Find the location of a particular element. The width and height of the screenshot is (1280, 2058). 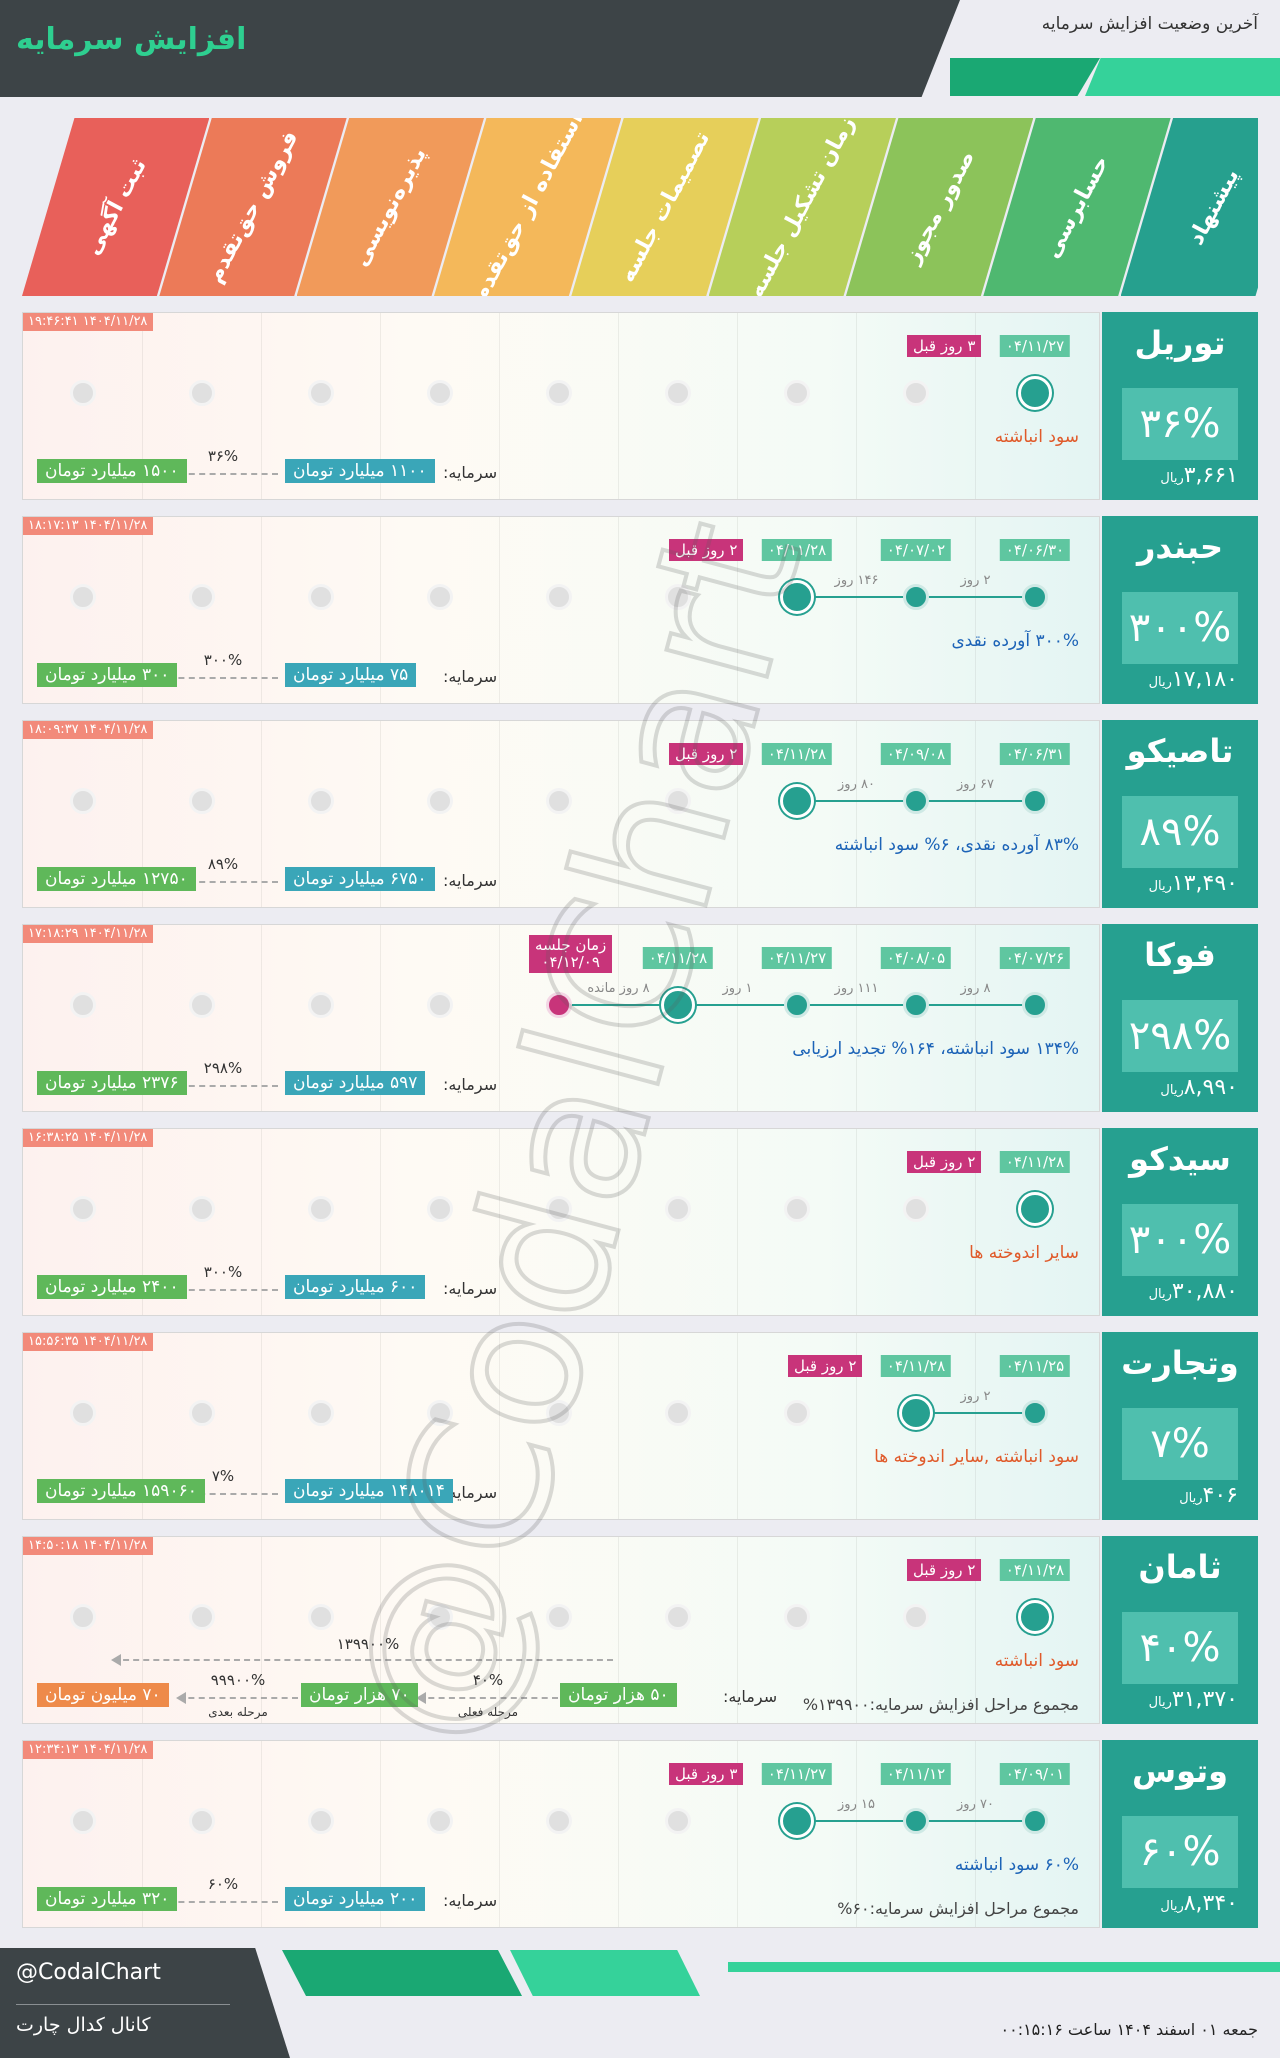

symbol-name: سیدکو is located at coordinates (1180, 1159).